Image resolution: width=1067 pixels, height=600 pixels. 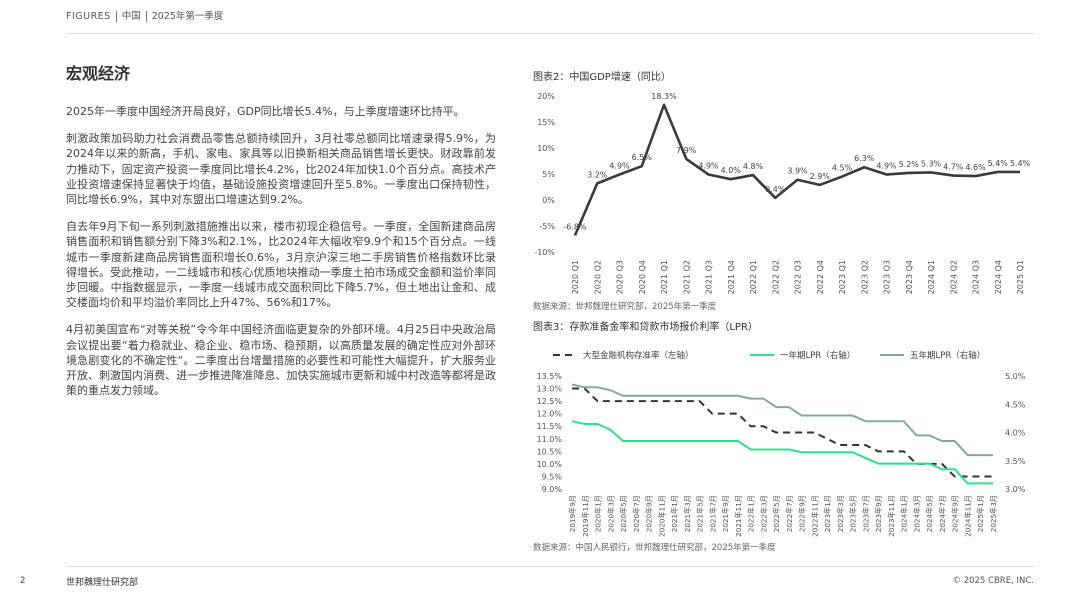 I want to click on footer-copyright: © 2025 CBRE, INC., so click(x=993, y=581).